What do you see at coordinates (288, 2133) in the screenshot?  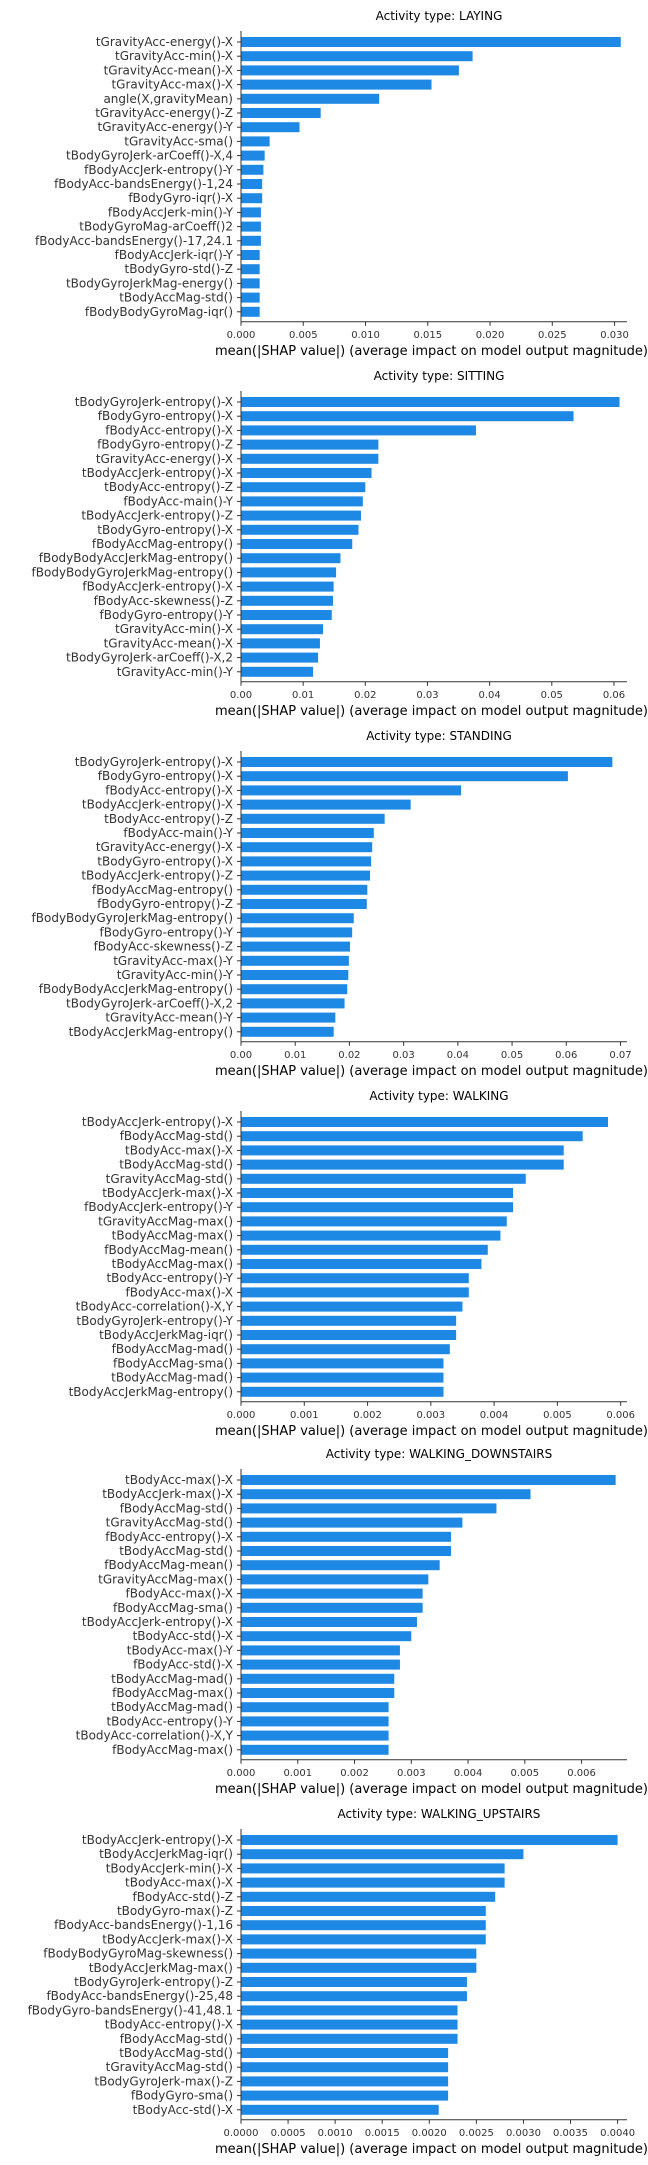 I see `x-tick-label: 0.0005` at bounding box center [288, 2133].